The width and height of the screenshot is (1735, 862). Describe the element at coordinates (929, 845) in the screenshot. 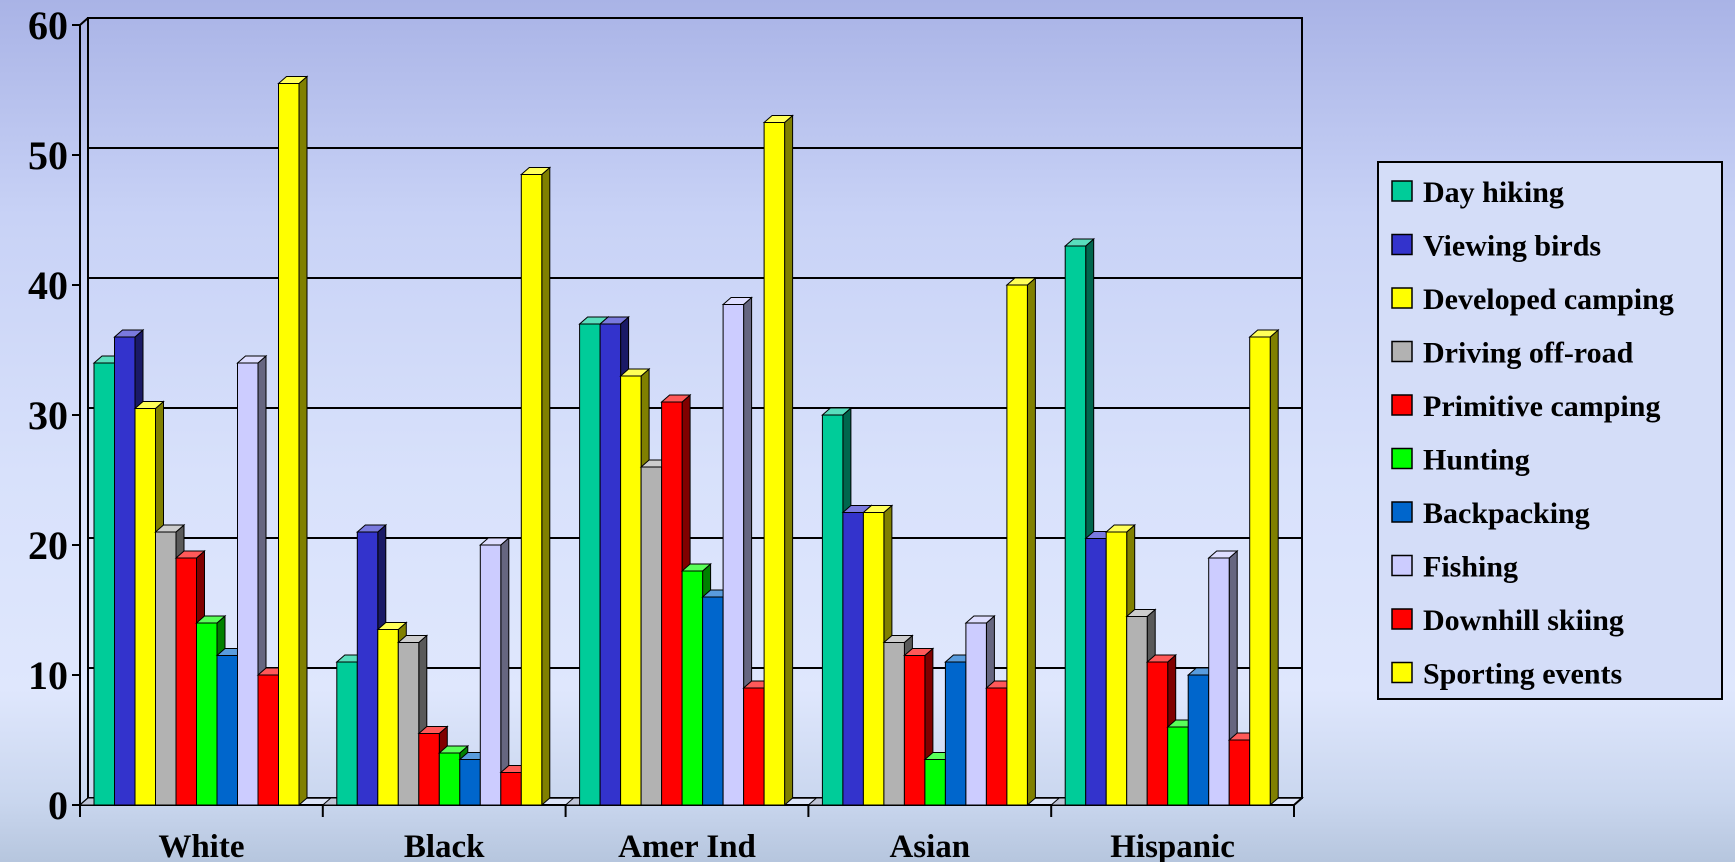

I see `x-tick-label: Asian` at that location.